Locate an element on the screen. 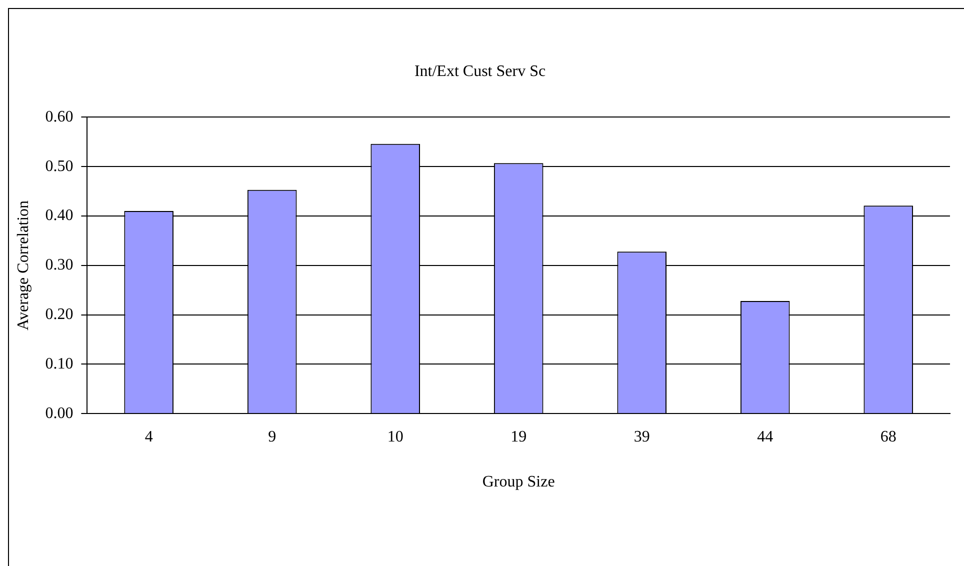 The height and width of the screenshot is (566, 964). x-tick-label: 9 is located at coordinates (272, 437).